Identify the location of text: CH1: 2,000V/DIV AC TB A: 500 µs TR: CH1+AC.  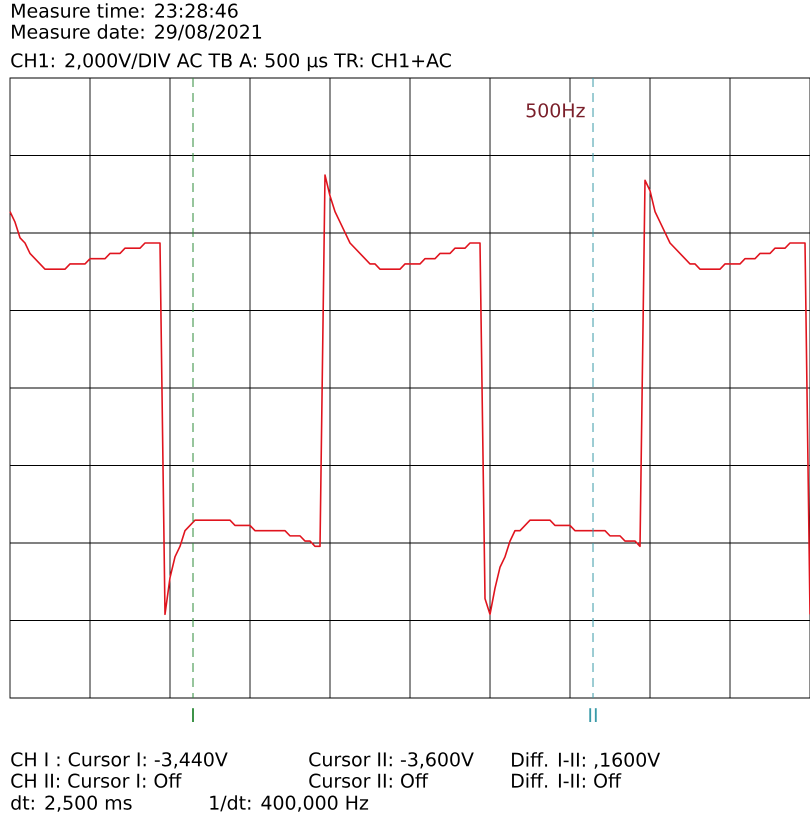
(231, 62).